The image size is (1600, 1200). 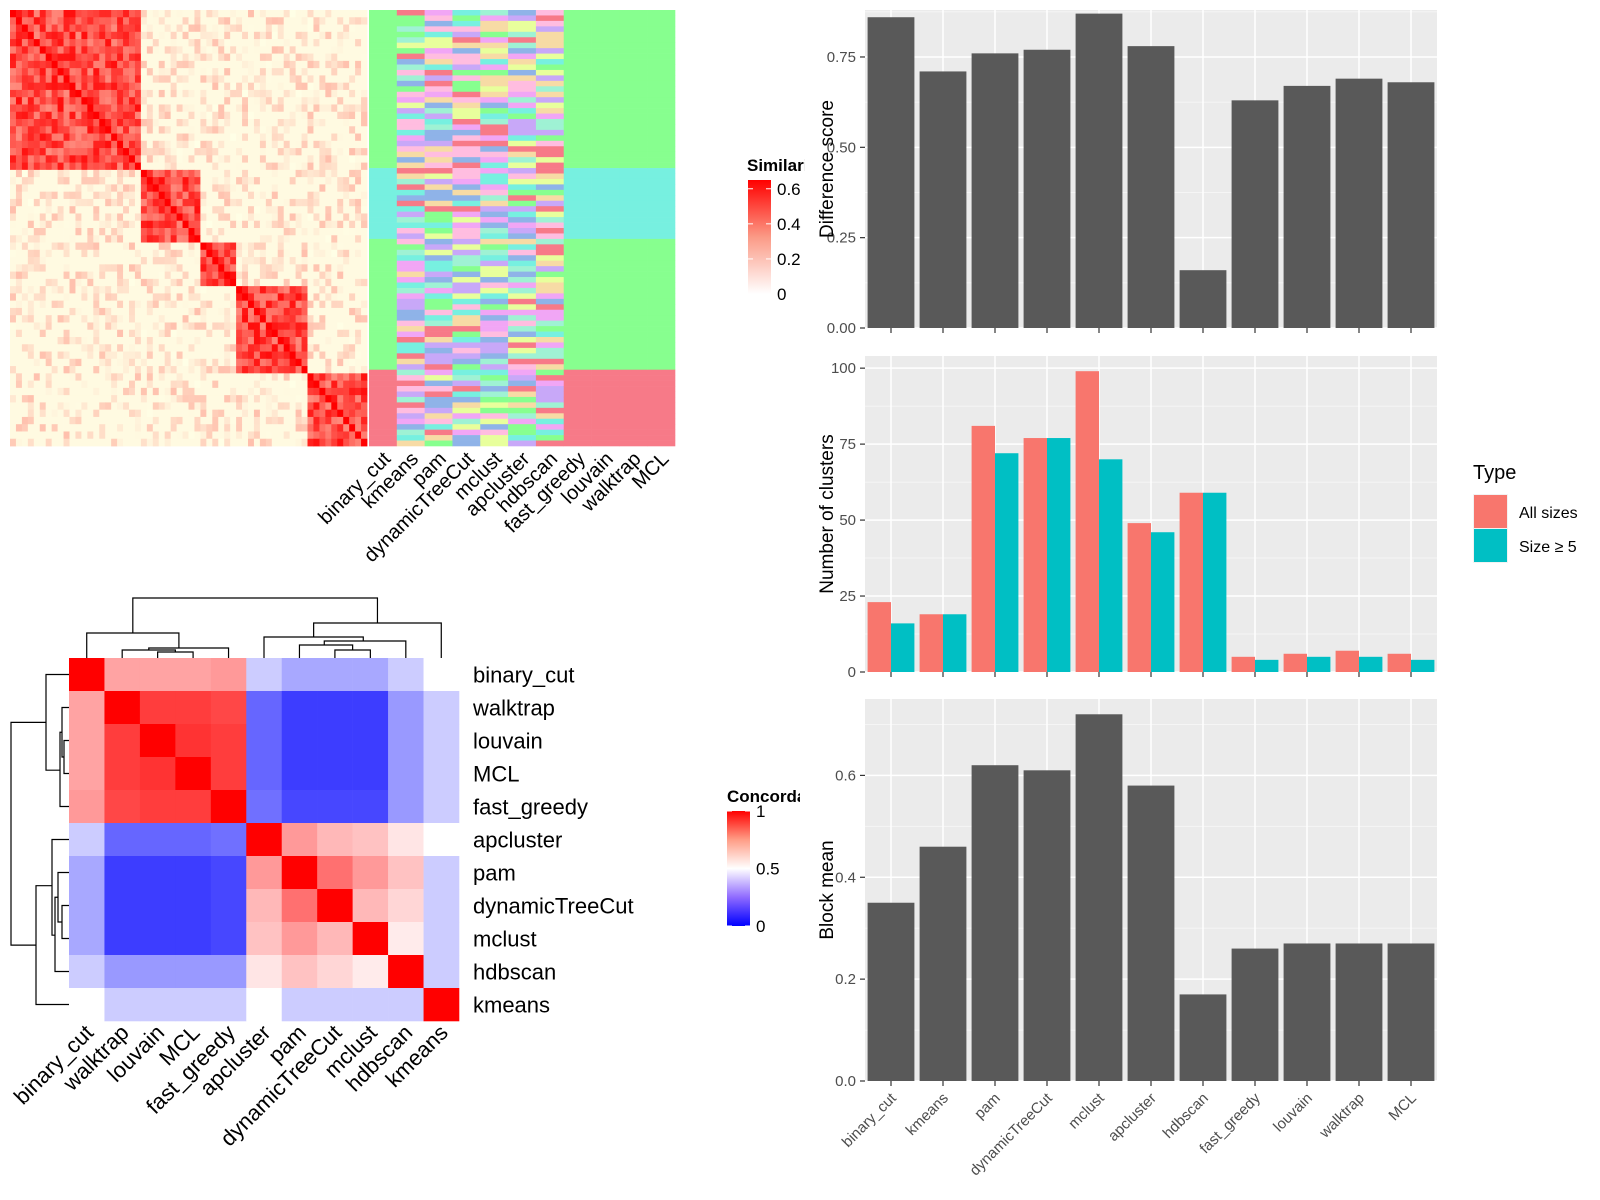 What do you see at coordinates (189, 652) in the screenshot?
I see `dendrogram-branch` at bounding box center [189, 652].